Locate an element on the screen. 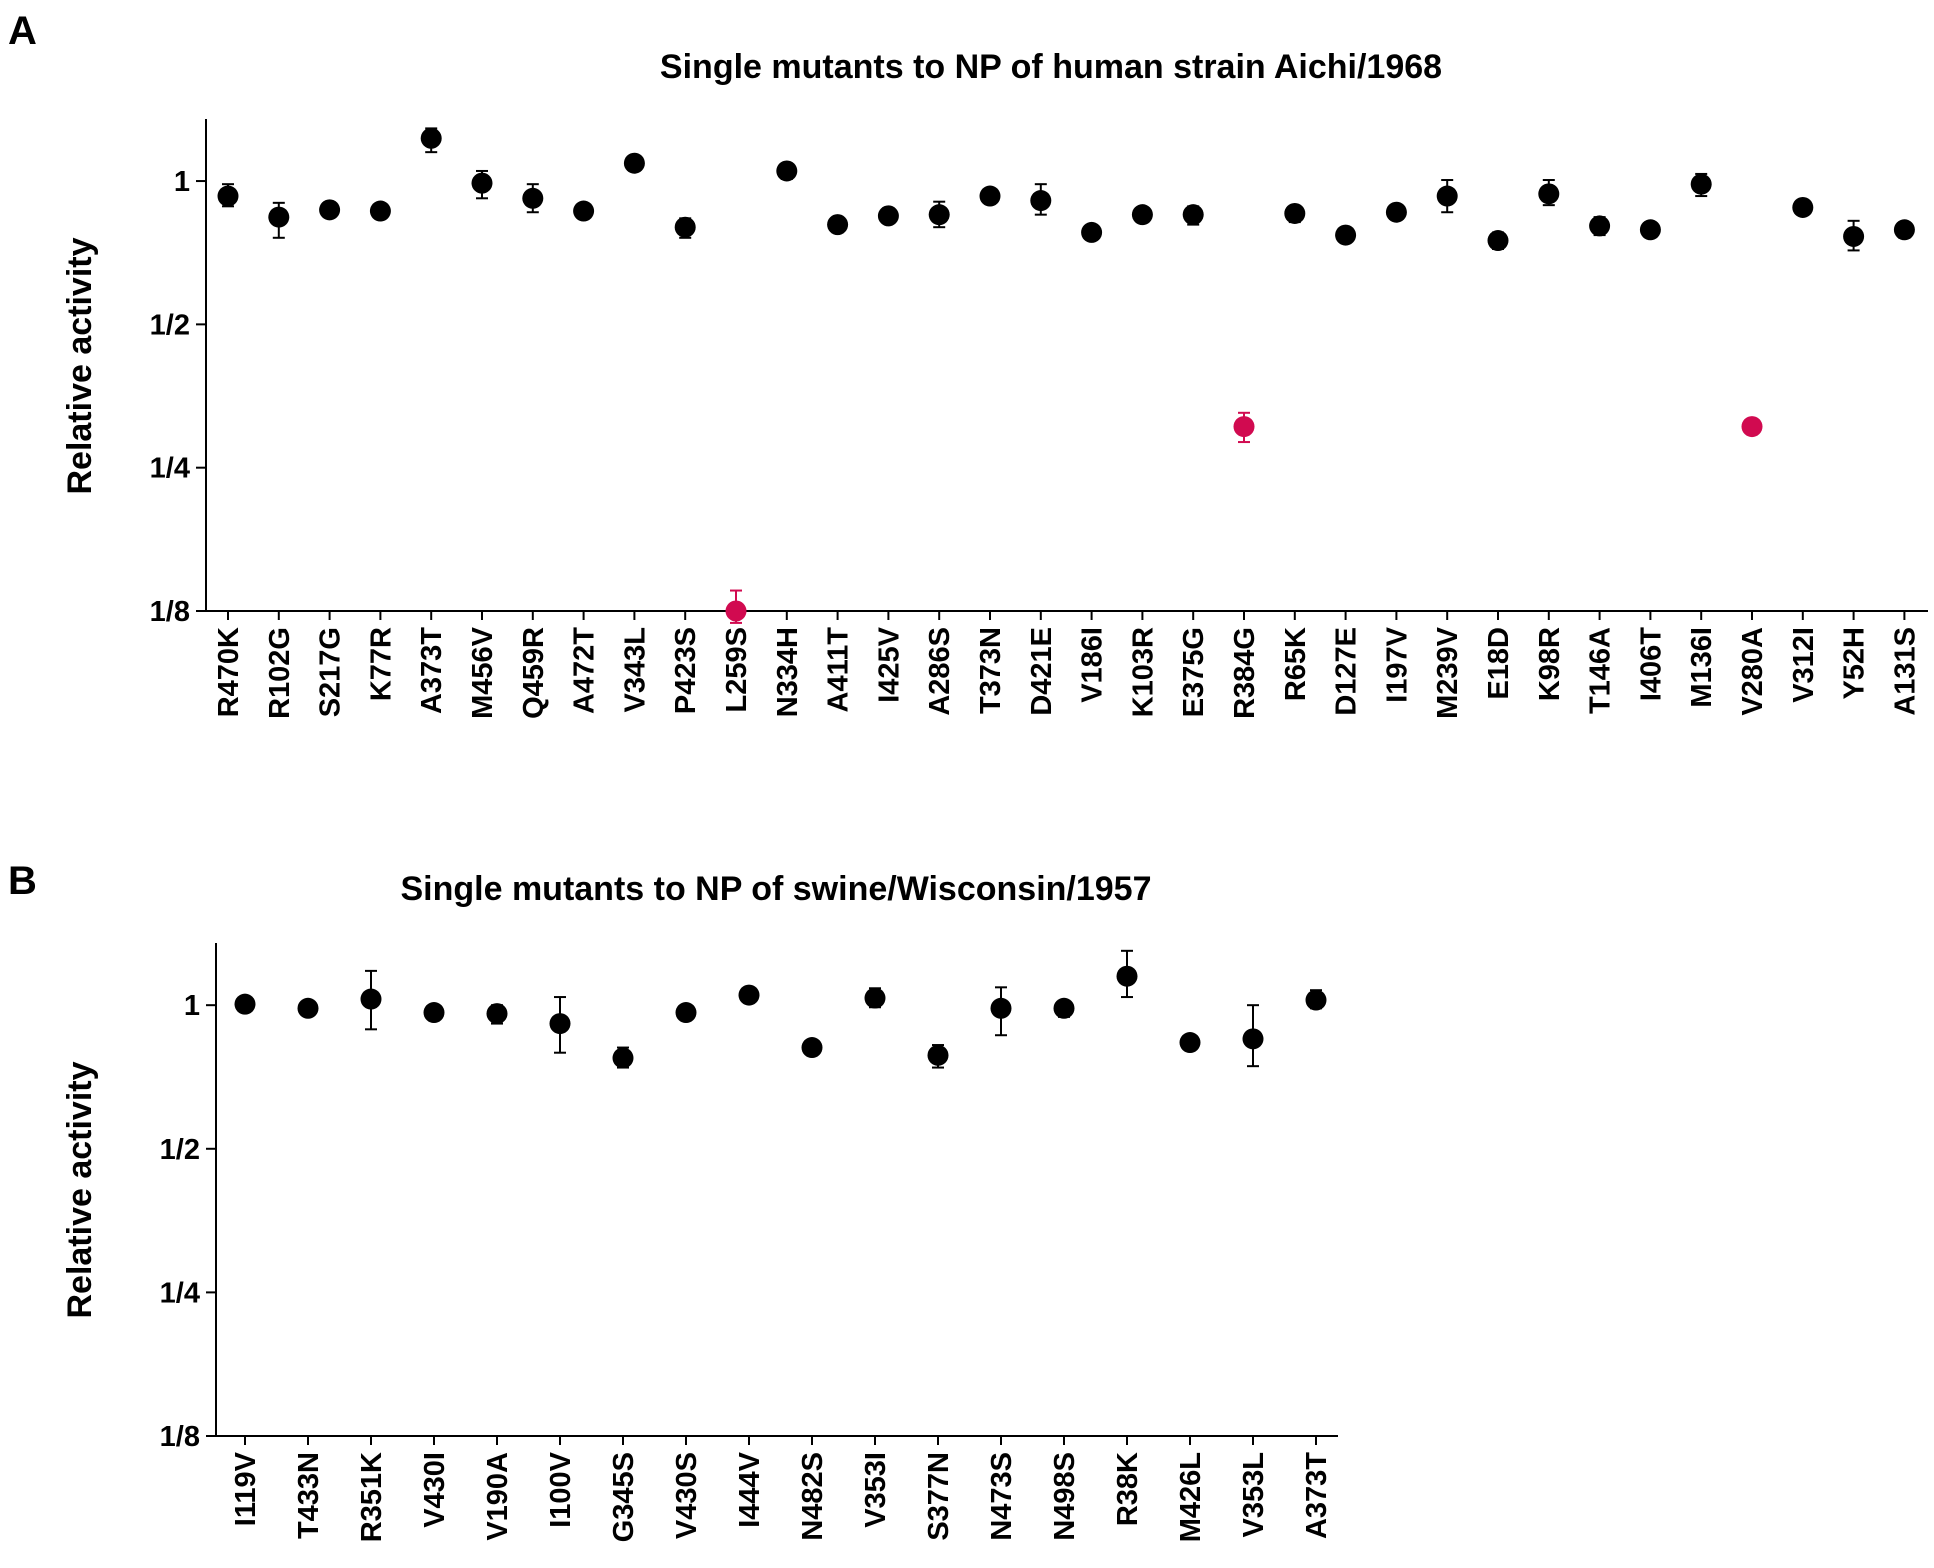 The width and height of the screenshot is (1934, 1568). marker-k98r is located at coordinates (1549, 194).